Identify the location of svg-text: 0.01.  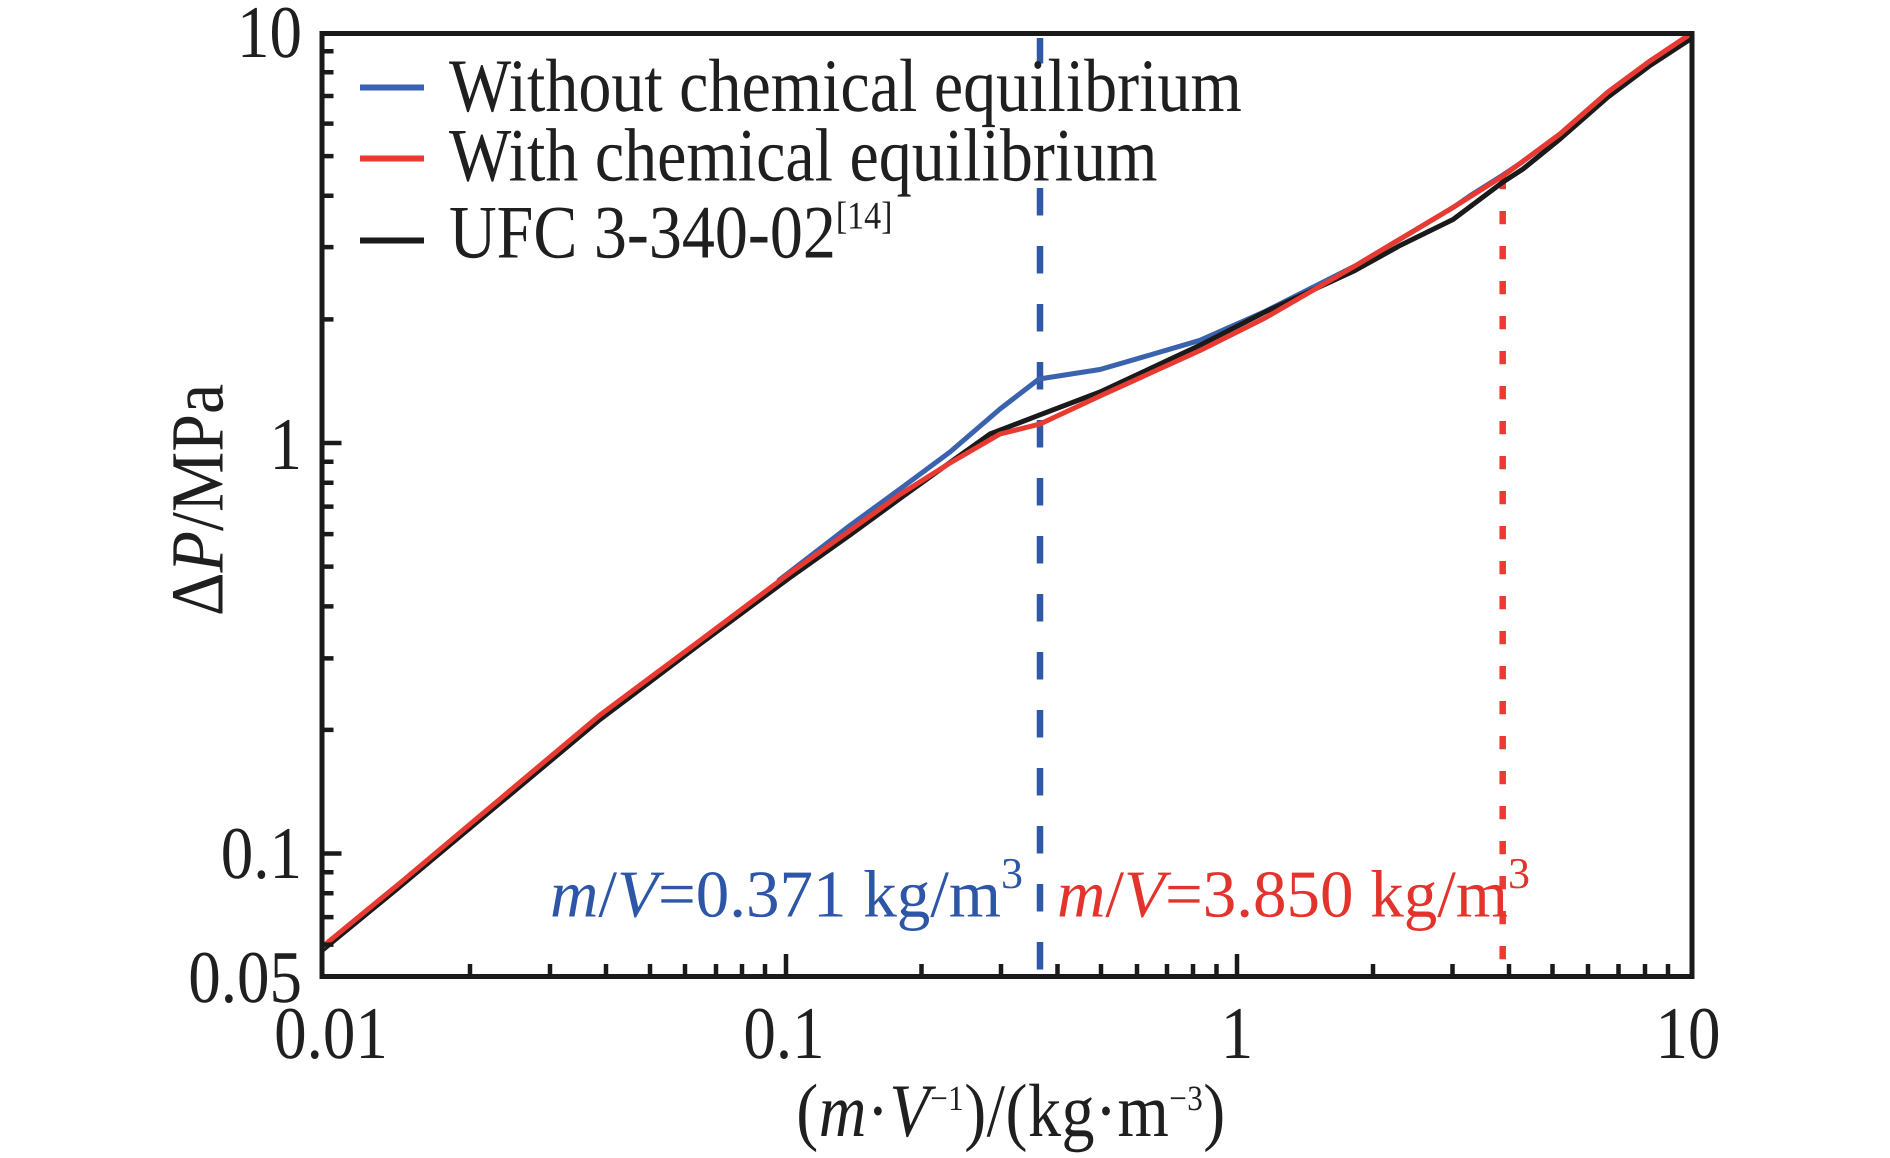
(331, 1034).